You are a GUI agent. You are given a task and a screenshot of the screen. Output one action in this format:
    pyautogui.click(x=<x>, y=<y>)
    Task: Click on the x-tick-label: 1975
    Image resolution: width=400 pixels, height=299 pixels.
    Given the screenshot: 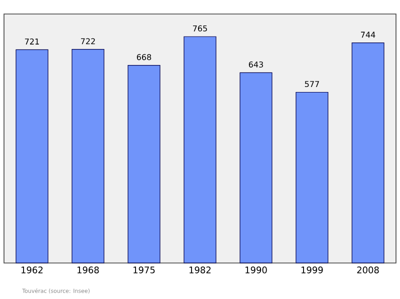 What is the action you would take?
    pyautogui.click(x=144, y=270)
    